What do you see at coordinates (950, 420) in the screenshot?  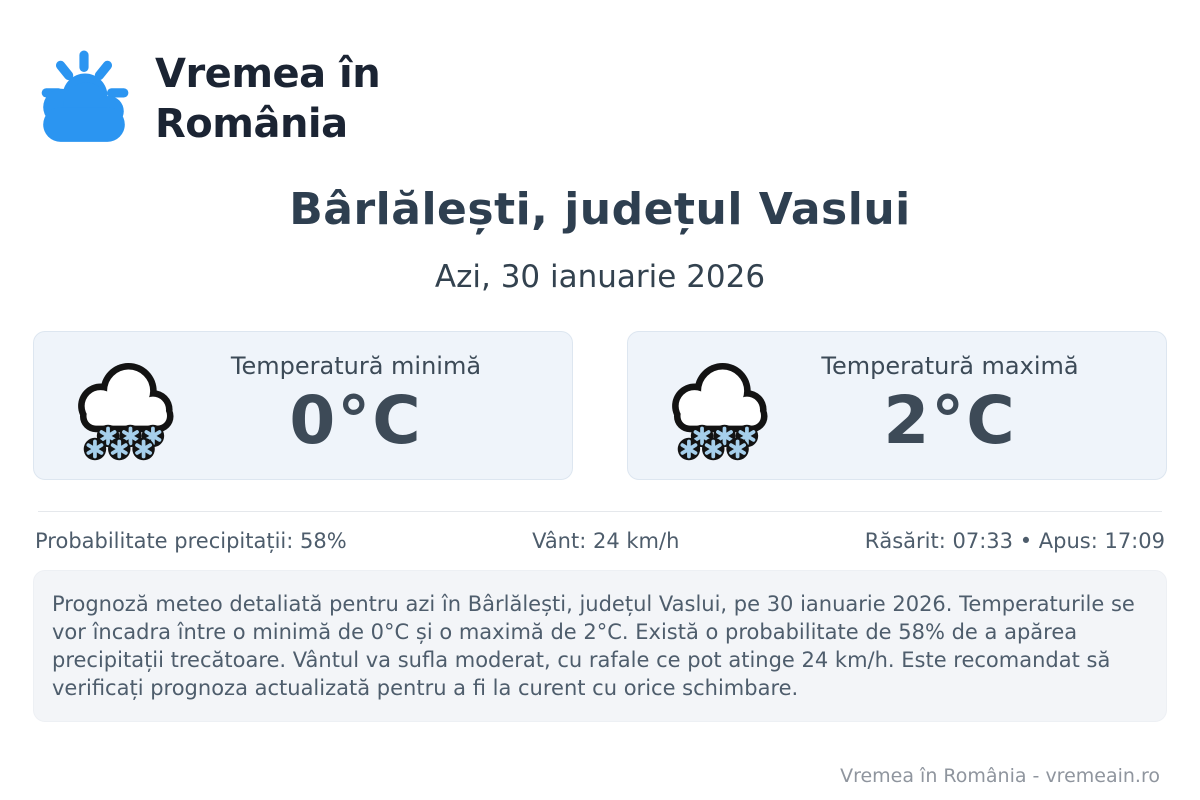 I see `max-temperature-value: 2°C` at bounding box center [950, 420].